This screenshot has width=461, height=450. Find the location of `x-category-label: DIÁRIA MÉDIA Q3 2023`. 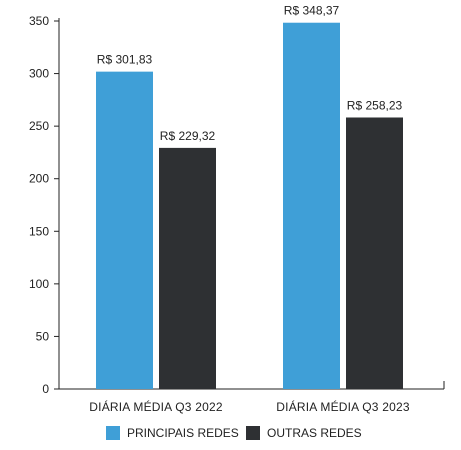

x-category-label: DIÁRIA MÉDIA Q3 2023 is located at coordinates (343, 406).